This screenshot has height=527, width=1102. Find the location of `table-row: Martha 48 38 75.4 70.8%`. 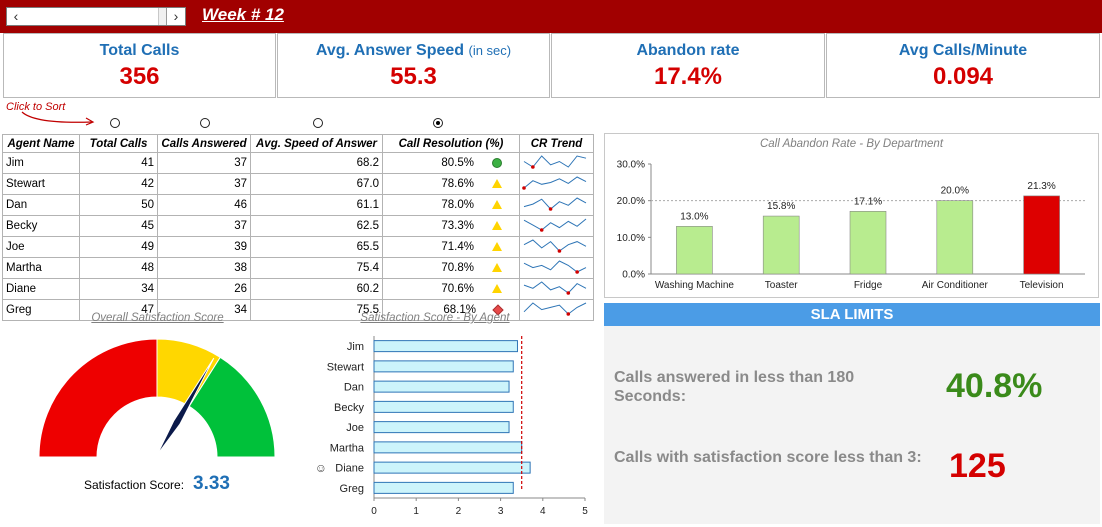

table-row: Martha 48 38 75.4 70.8% is located at coordinates (298, 268).